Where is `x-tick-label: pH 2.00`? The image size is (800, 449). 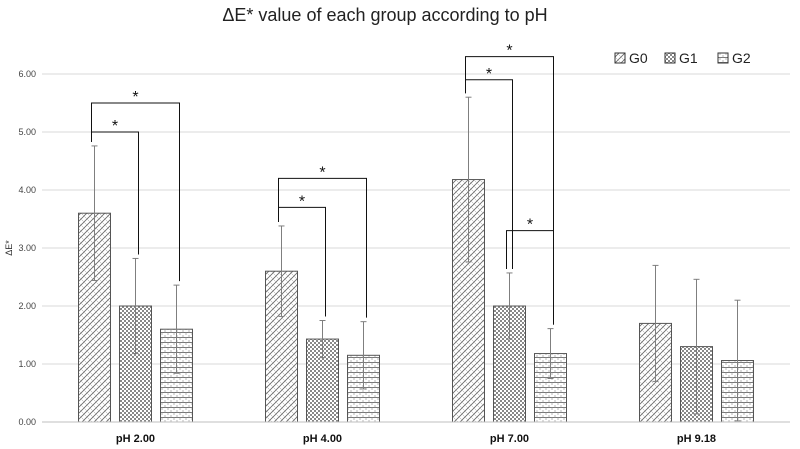
x-tick-label: pH 2.00 is located at coordinates (135, 439).